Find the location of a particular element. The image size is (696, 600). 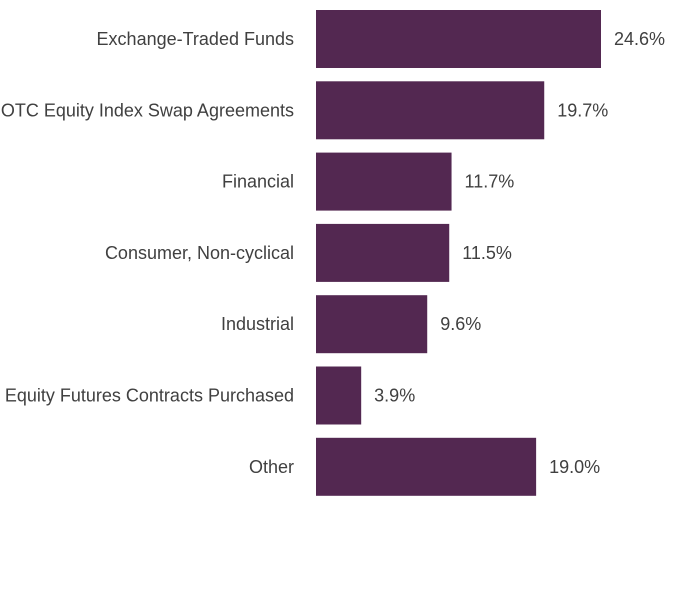

value-label-4: 9.6% is located at coordinates (460, 324).